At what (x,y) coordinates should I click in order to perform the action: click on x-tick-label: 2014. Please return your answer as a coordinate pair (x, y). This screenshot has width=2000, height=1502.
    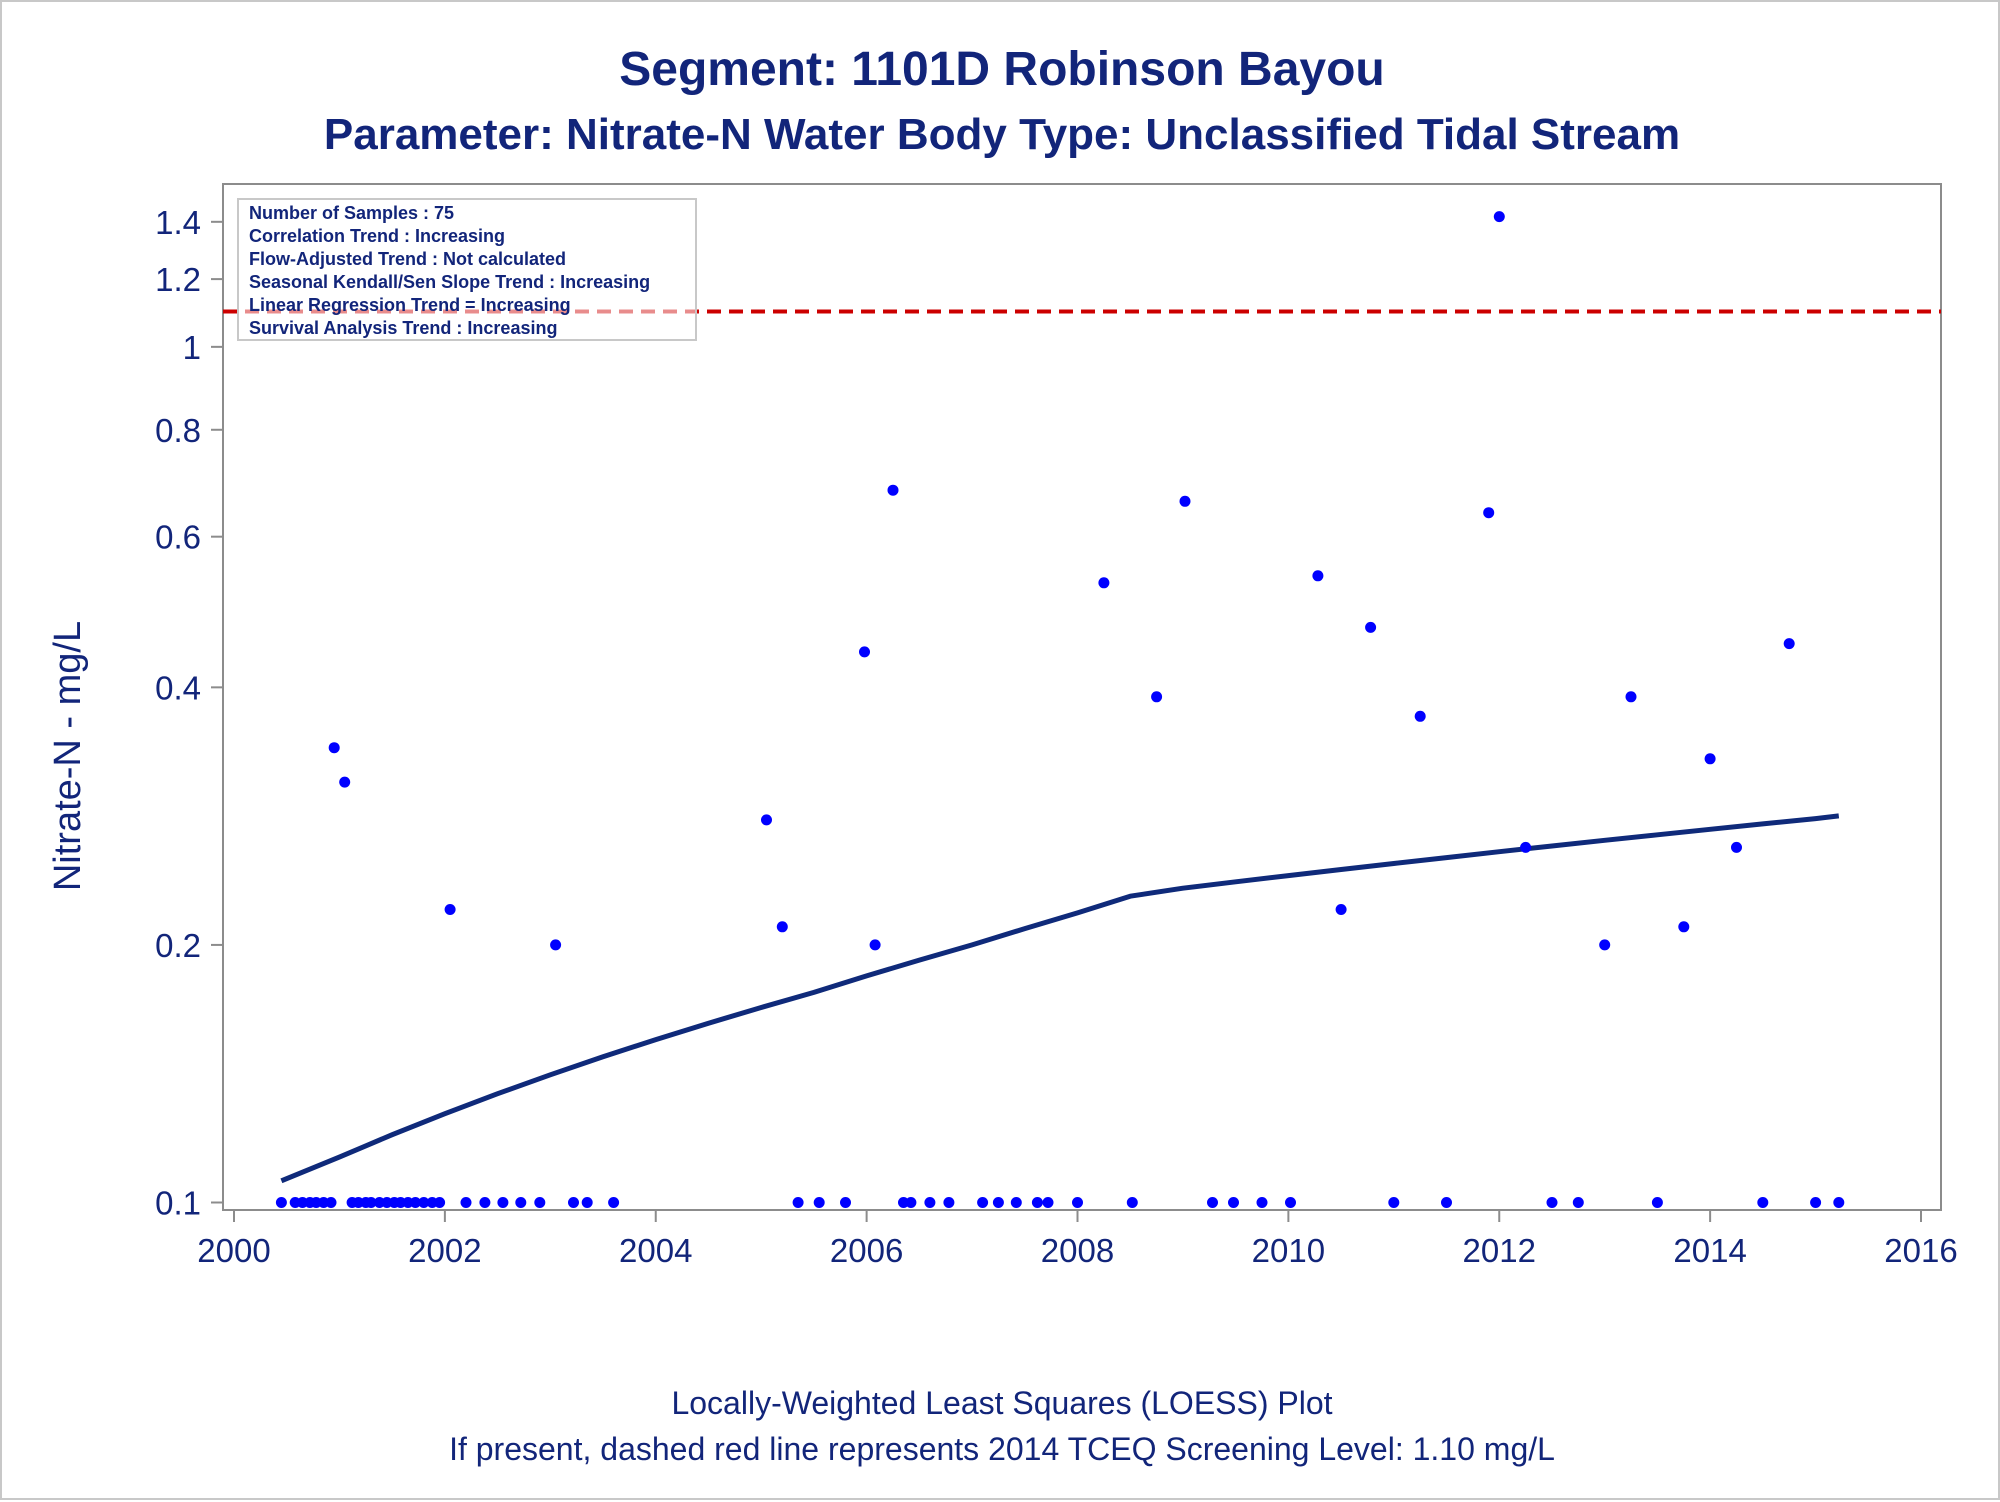
    Looking at the image, I should click on (1709, 1250).